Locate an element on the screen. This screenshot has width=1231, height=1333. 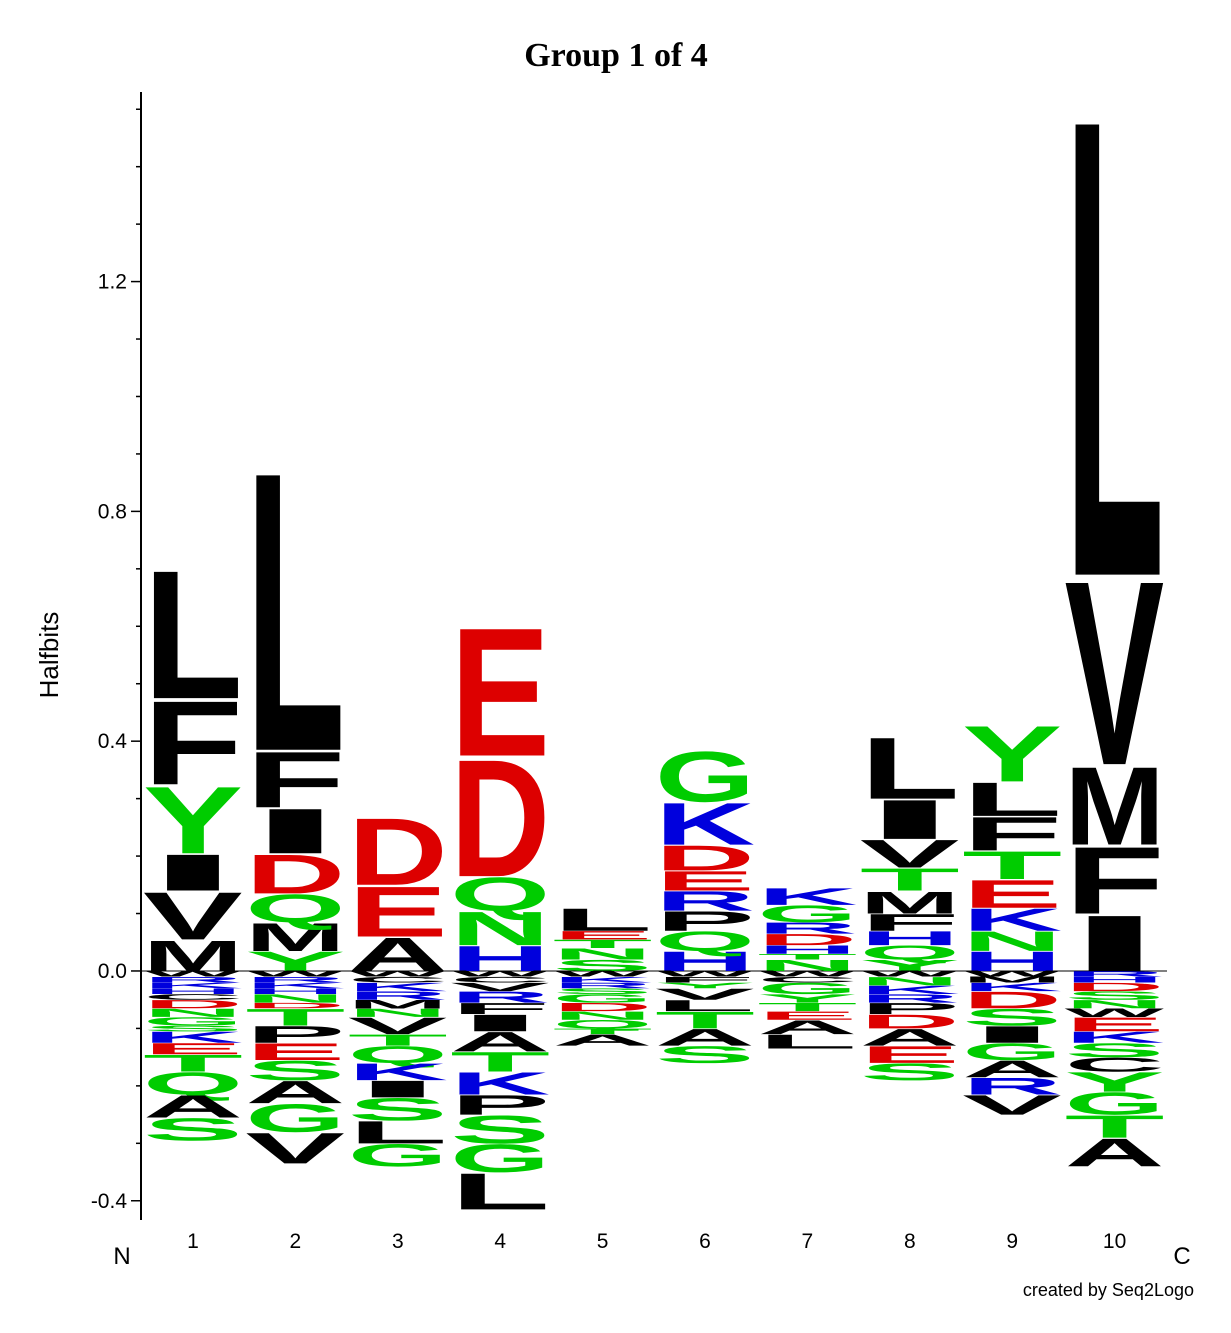
y-tick-label: 0.4 is located at coordinates (113, 741).